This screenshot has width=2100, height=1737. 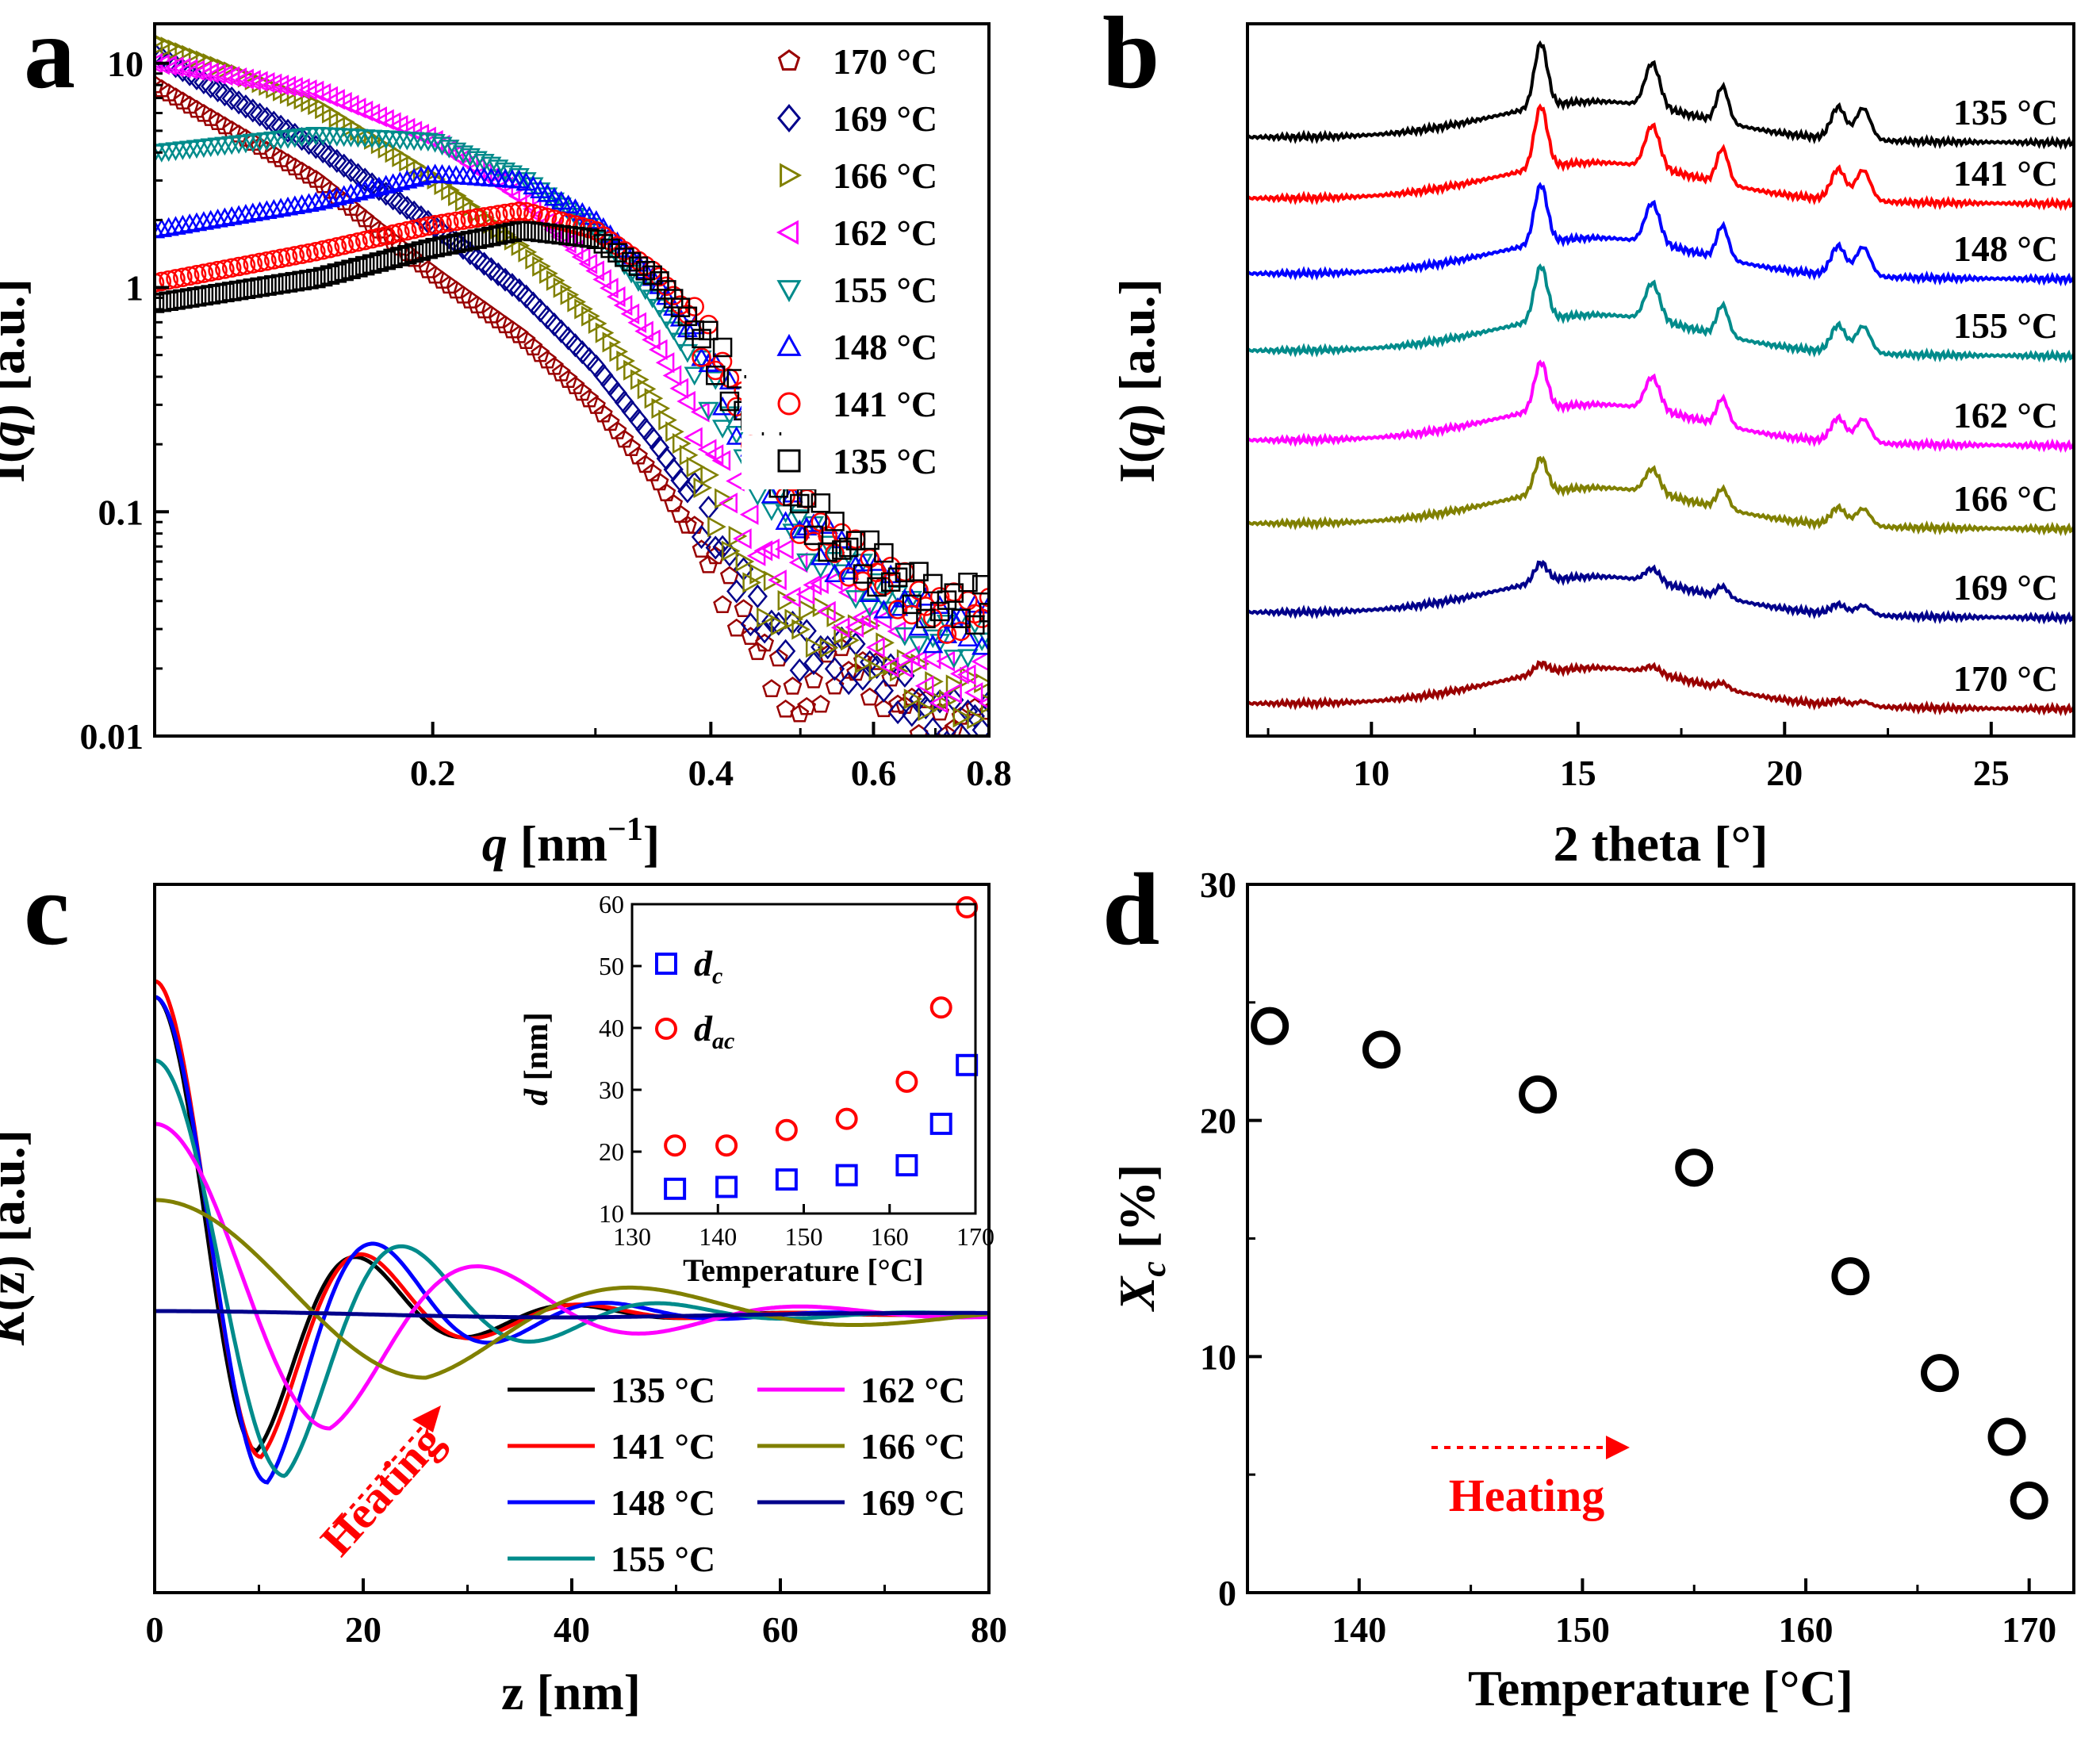 What do you see at coordinates (1130, 910) in the screenshot?
I see `panel-label-d: d` at bounding box center [1130, 910].